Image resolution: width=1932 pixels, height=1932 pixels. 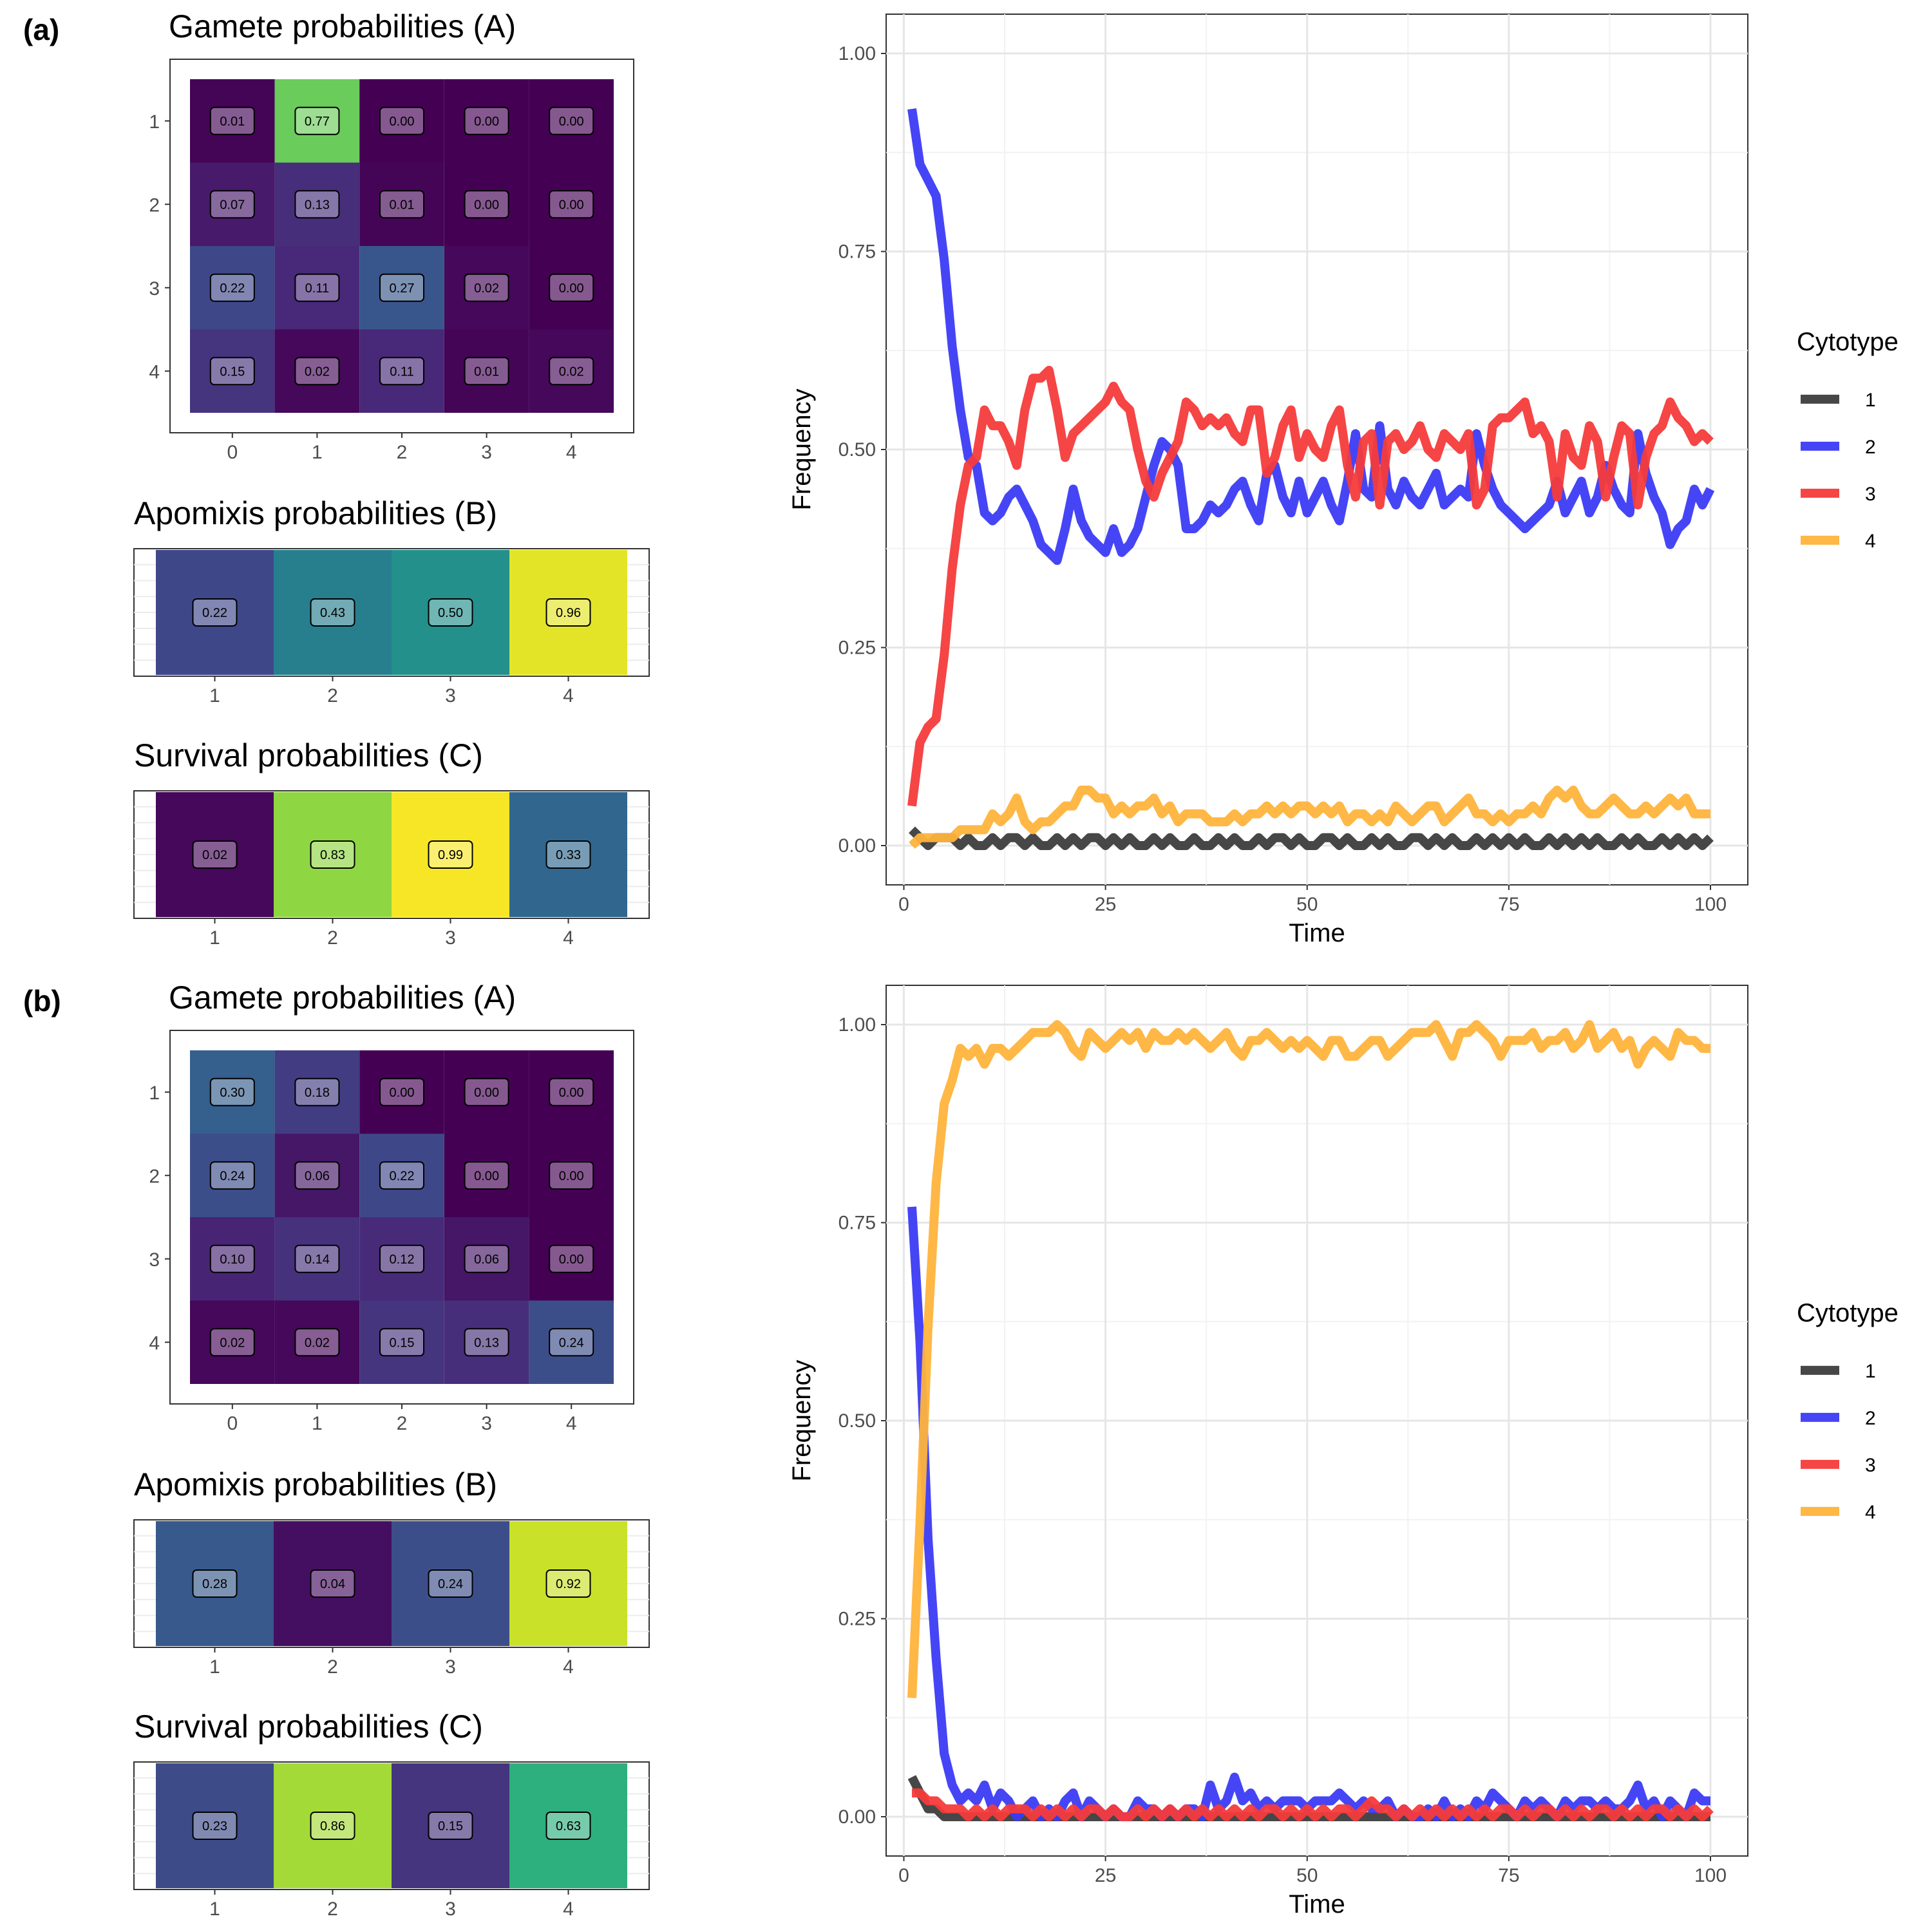 I want to click on y-tick-label: 1.00, so click(x=857, y=54).